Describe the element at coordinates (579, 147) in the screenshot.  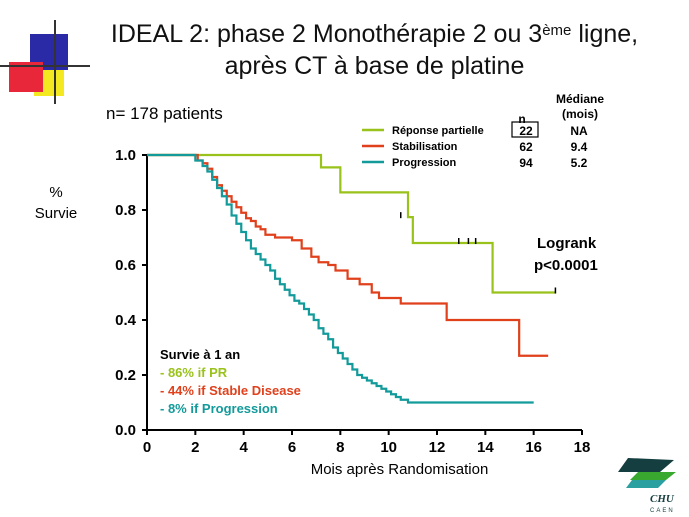
I see `legend-median-value: 9.4` at that location.